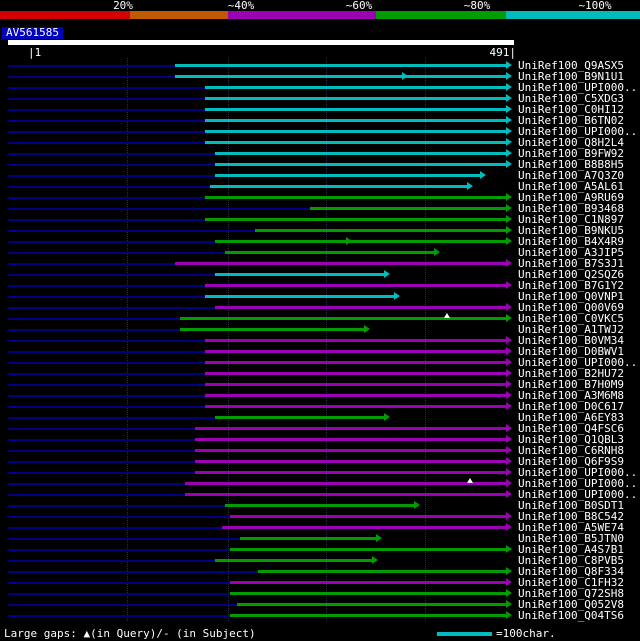  What do you see at coordinates (571, 252) in the screenshot?
I see `hit-label: UniRef100_A3JIP5` at bounding box center [571, 252].